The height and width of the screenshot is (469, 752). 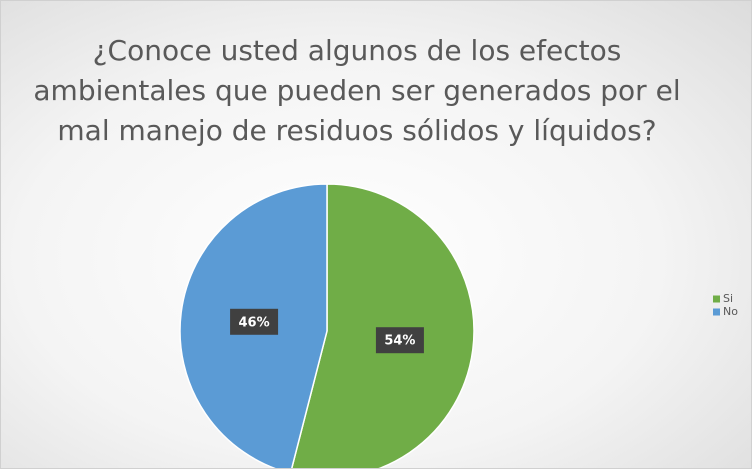 What do you see at coordinates (728, 298) in the screenshot?
I see `legend-label: Si` at bounding box center [728, 298].